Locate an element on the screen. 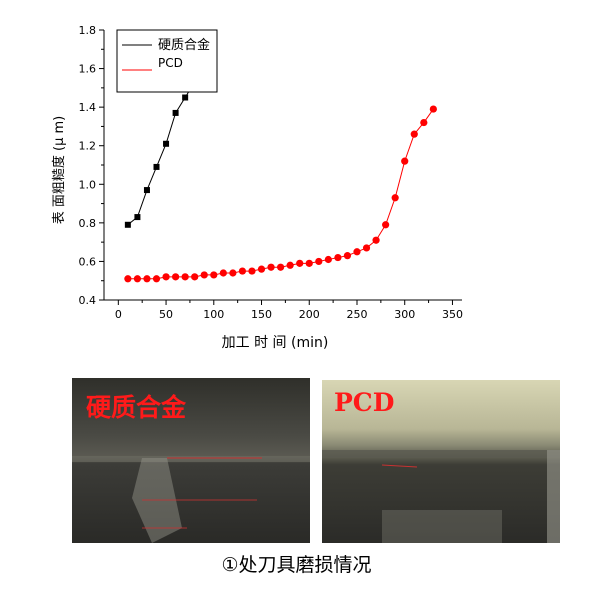 The image size is (593, 589). chart-legend: 硬质合金 PCD is located at coordinates (167, 61).